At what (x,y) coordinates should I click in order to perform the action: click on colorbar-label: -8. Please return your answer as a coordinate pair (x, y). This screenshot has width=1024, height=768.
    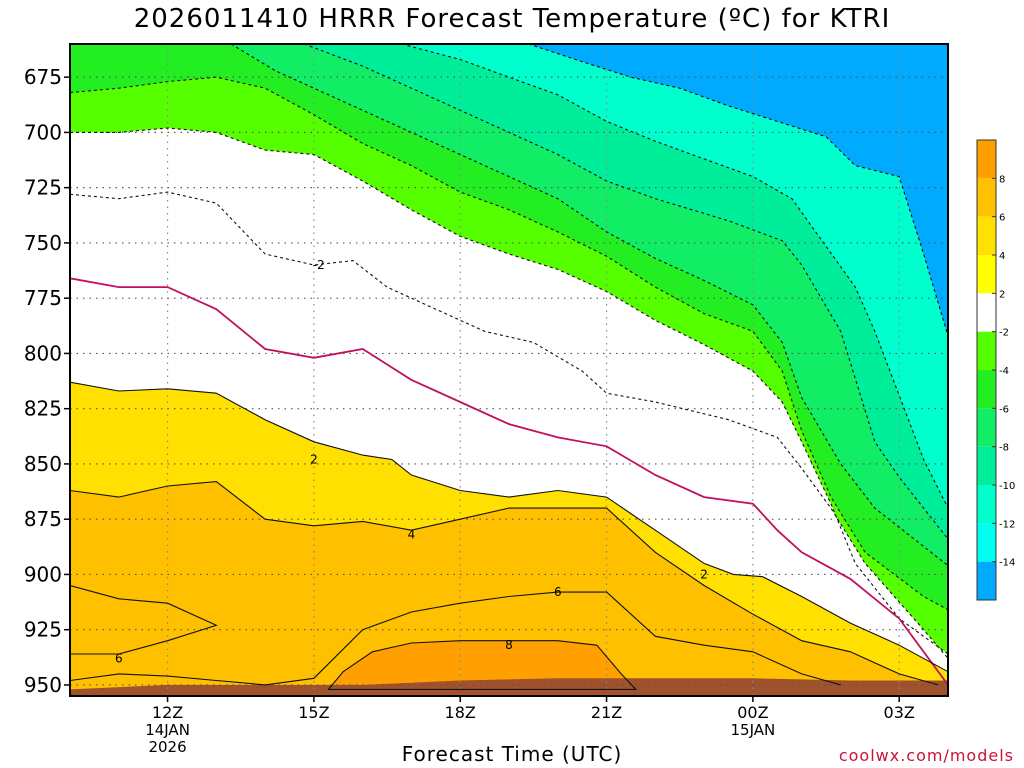
    Looking at the image, I should click on (1004, 448).